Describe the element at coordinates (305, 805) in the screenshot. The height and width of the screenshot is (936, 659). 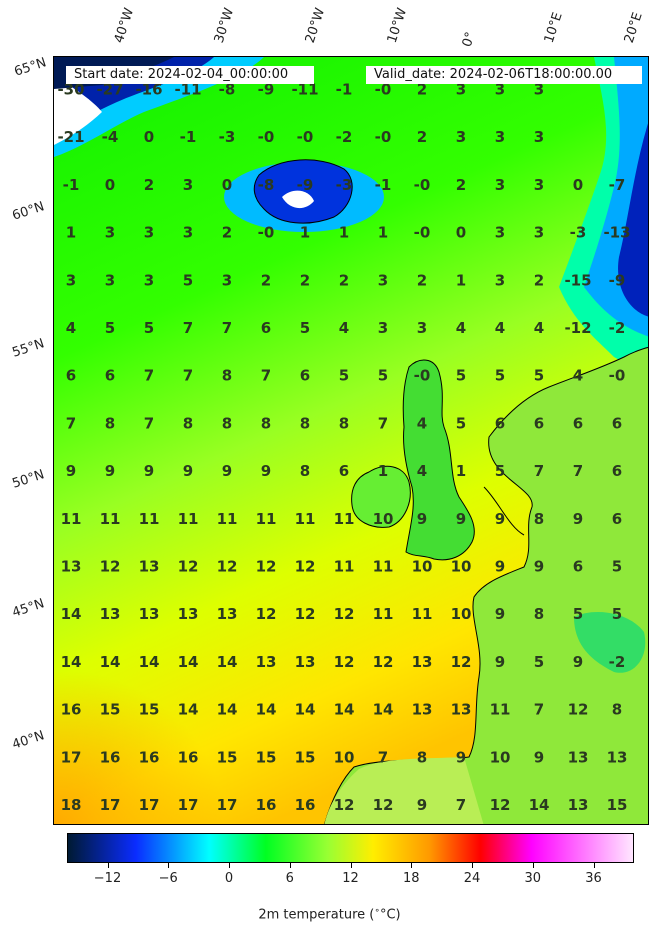
I see `grid-value: 16` at that location.